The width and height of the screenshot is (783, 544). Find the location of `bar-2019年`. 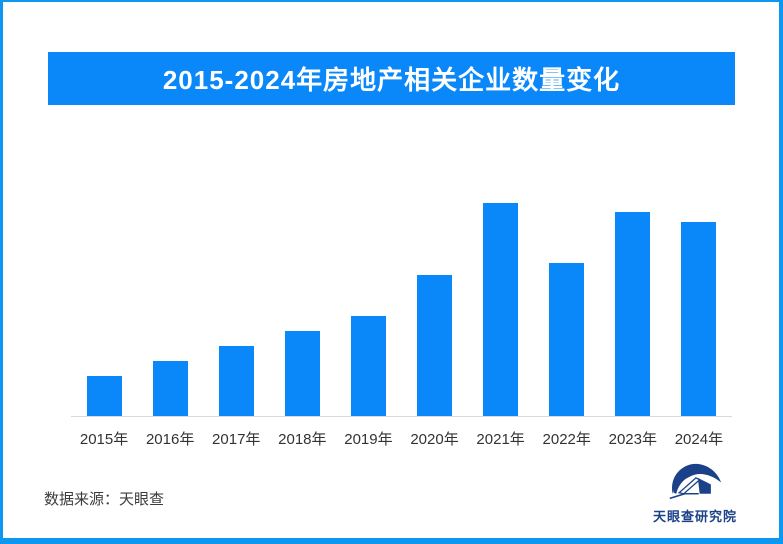

bar-2019年 is located at coordinates (368, 366).